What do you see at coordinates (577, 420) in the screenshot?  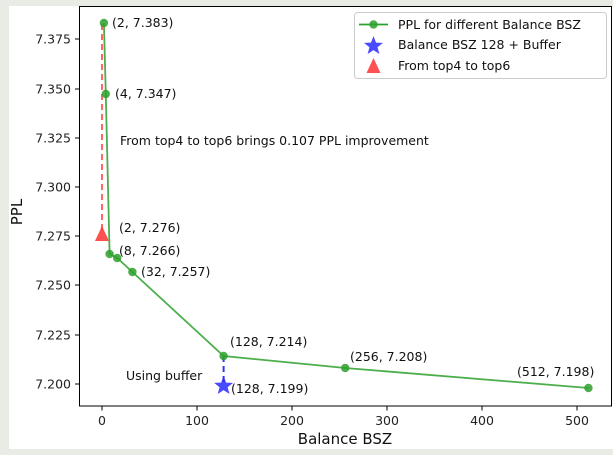 I see `x-tick-label: 500` at bounding box center [577, 420].